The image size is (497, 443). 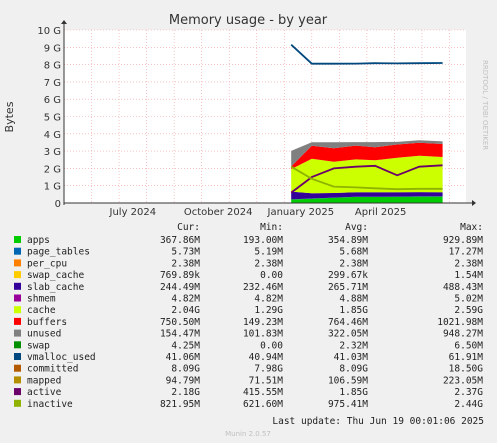 I want to click on legend-avg: 2.32M, so click(x=353, y=345).